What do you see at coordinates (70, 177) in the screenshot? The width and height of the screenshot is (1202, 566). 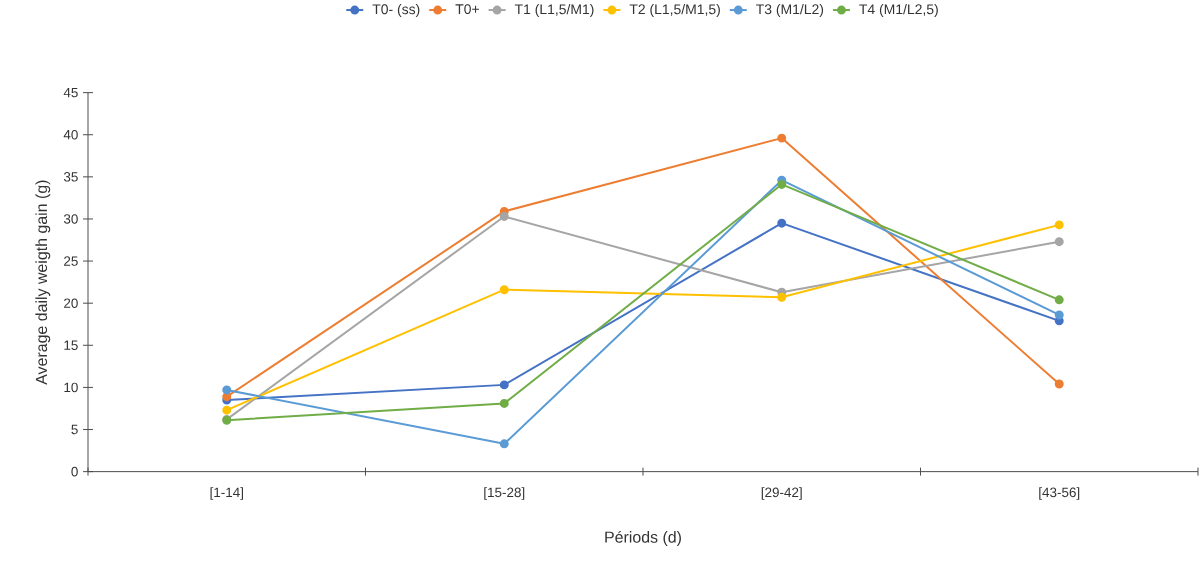 I see `y-tick-label: 35` at bounding box center [70, 177].